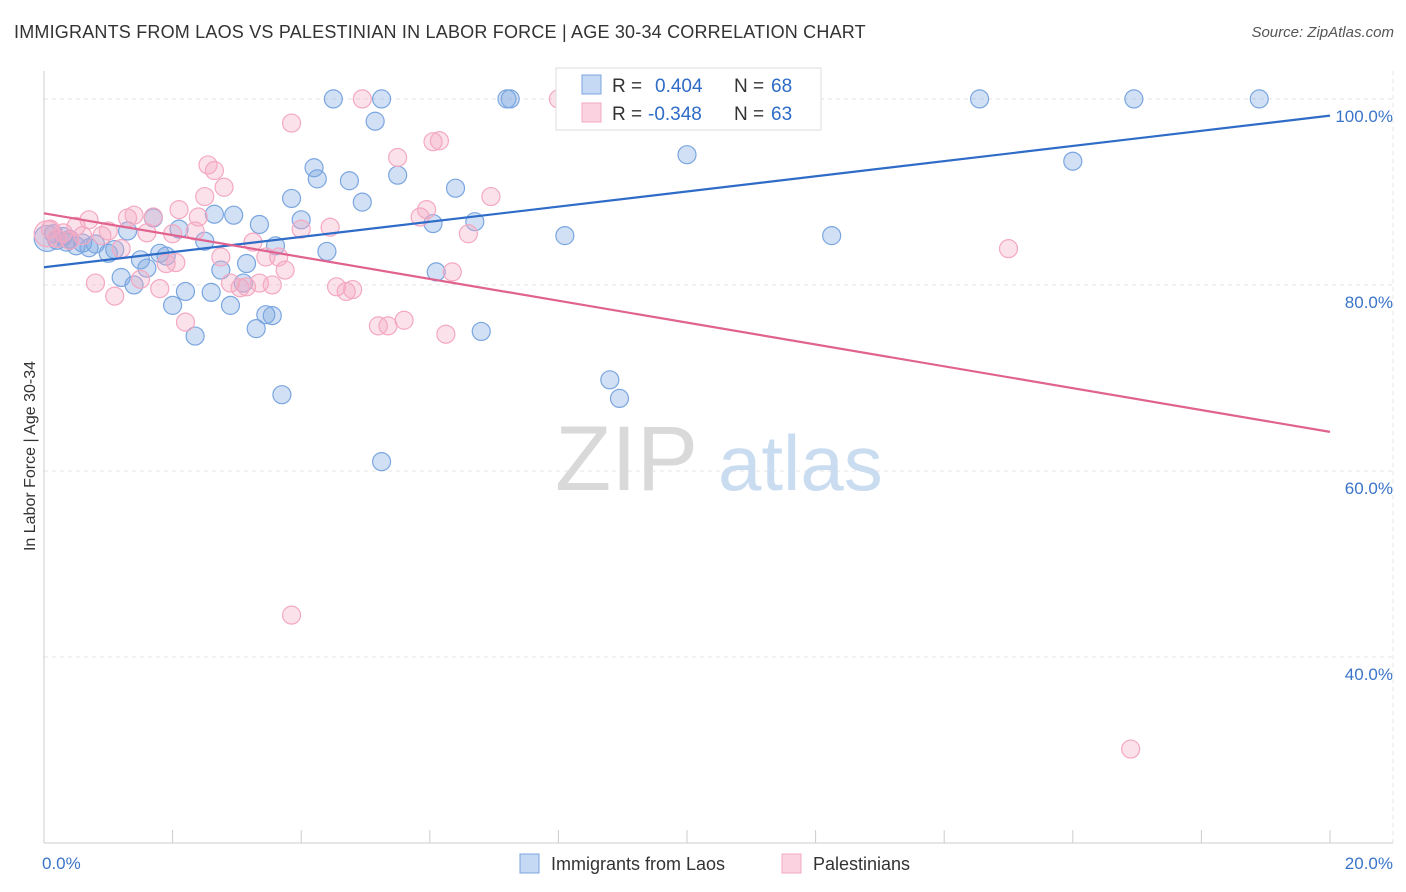 The height and width of the screenshot is (892, 1406). I want to click on y-axis-label: In Labor Force | Age 30-34, so click(30, 456).